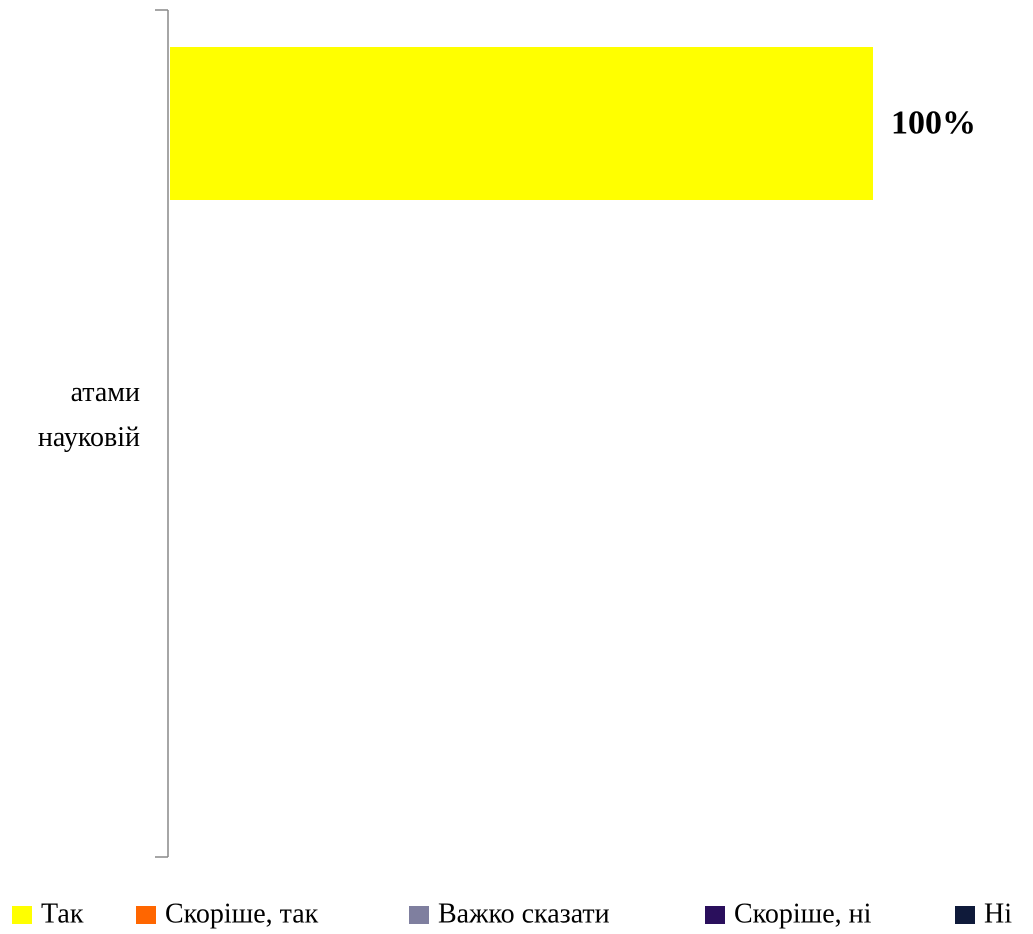  What do you see at coordinates (524, 913) in the screenshot?
I see `legend-label: Важко сказати` at bounding box center [524, 913].